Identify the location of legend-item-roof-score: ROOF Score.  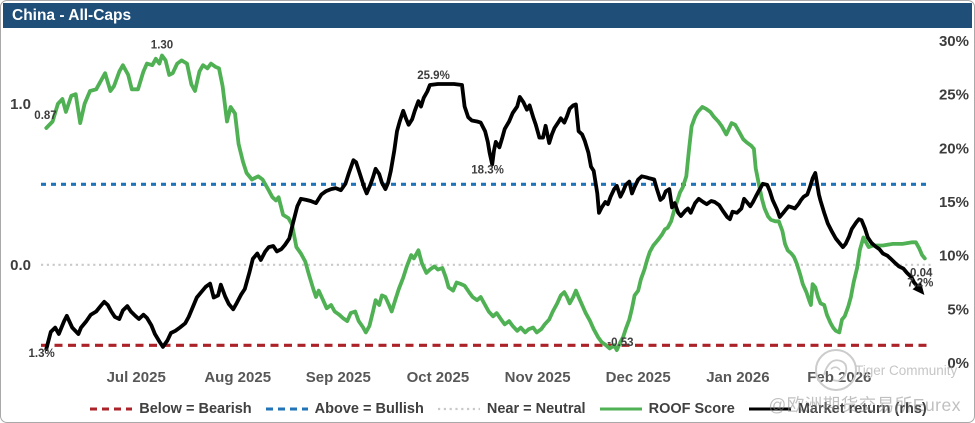
(666, 409).